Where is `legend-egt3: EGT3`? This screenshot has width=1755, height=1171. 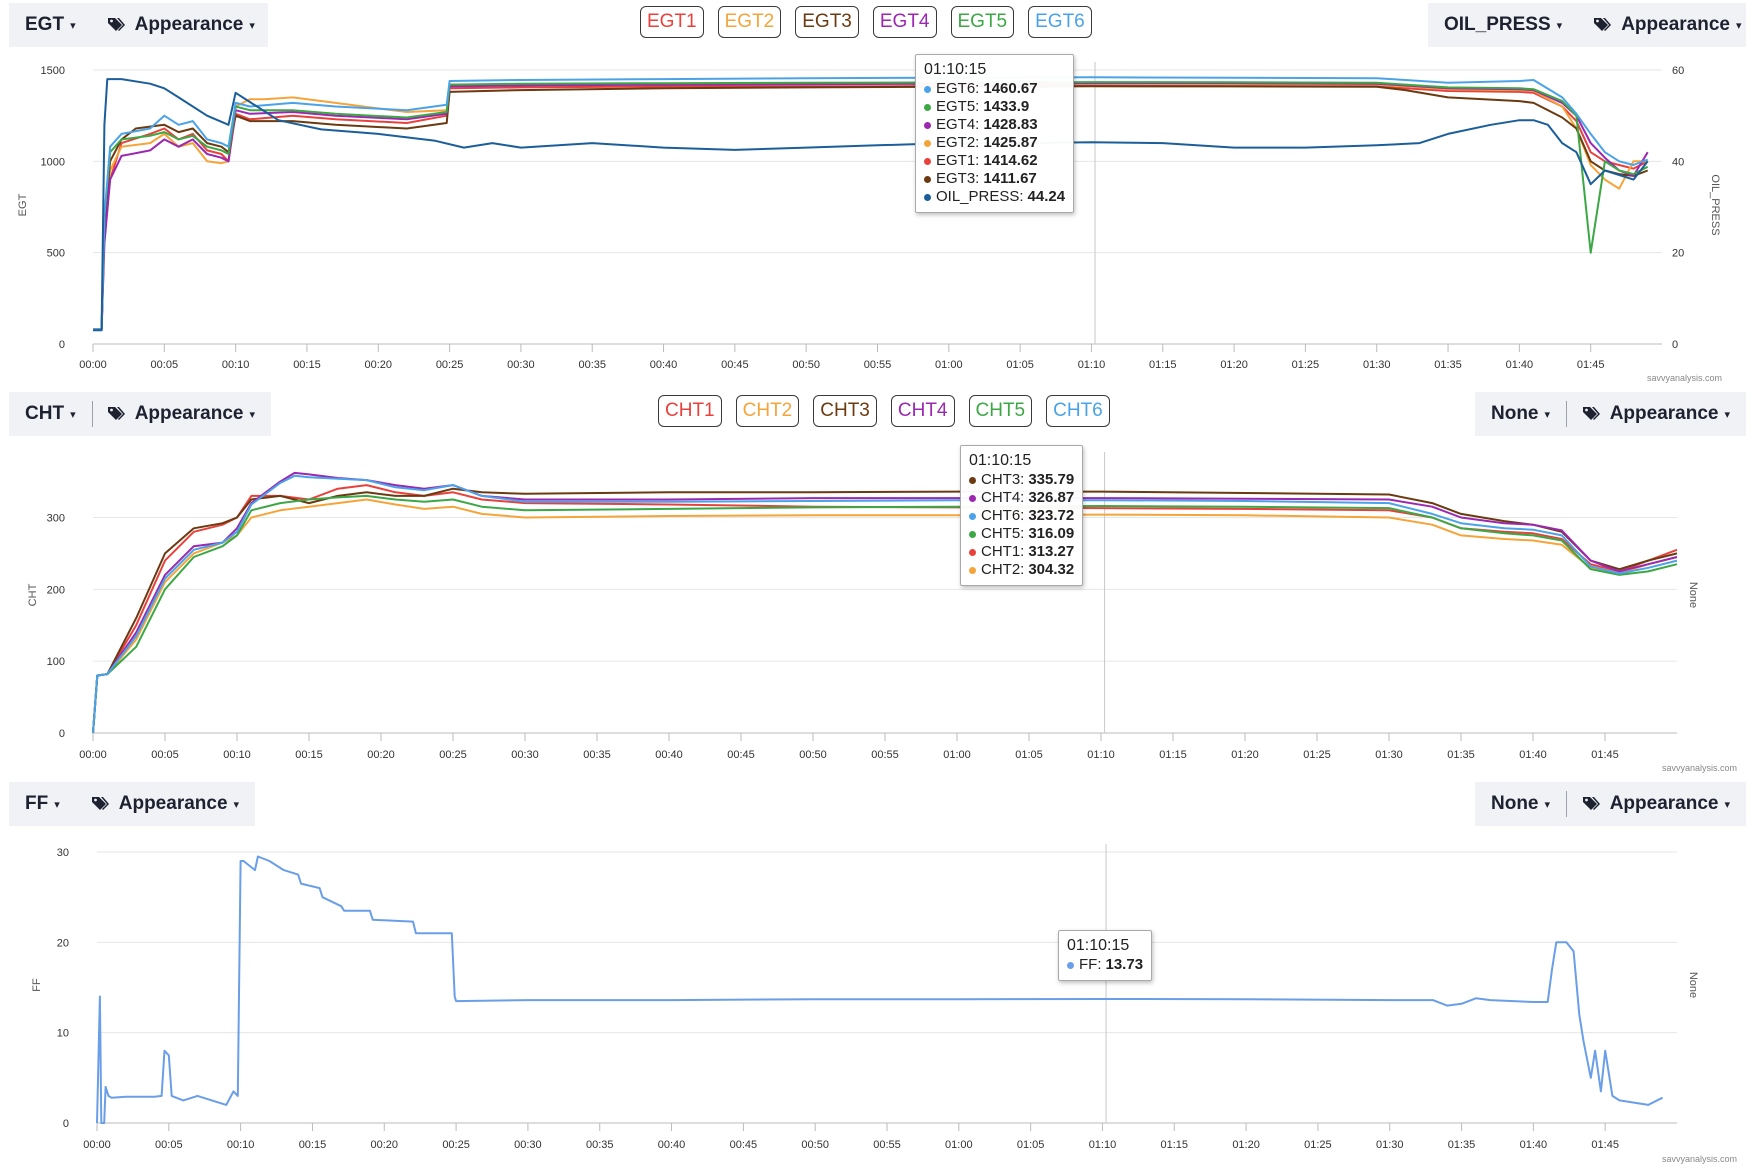
legend-egt3: EGT3 is located at coordinates (827, 22).